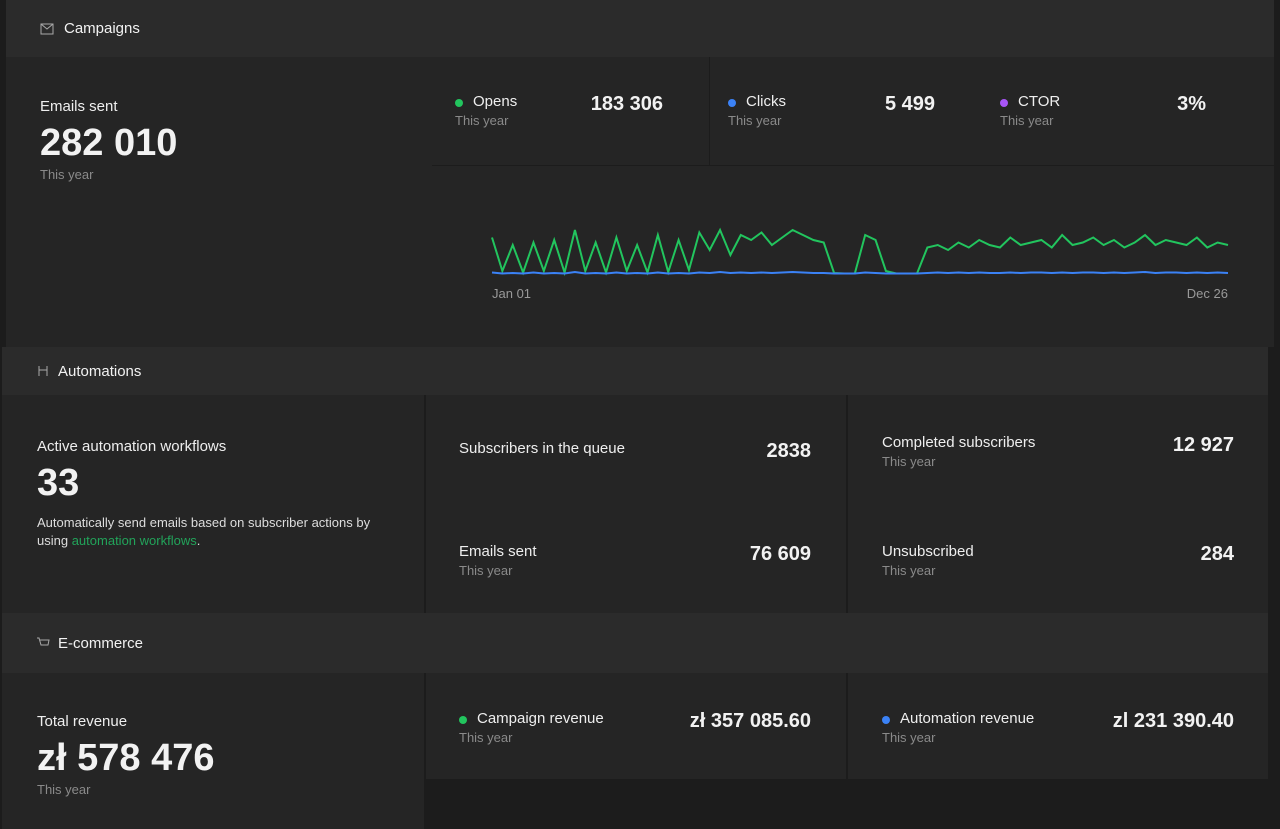 Image resolution: width=1280 pixels, height=829 pixels. I want to click on section-header: Automations, so click(635, 371).